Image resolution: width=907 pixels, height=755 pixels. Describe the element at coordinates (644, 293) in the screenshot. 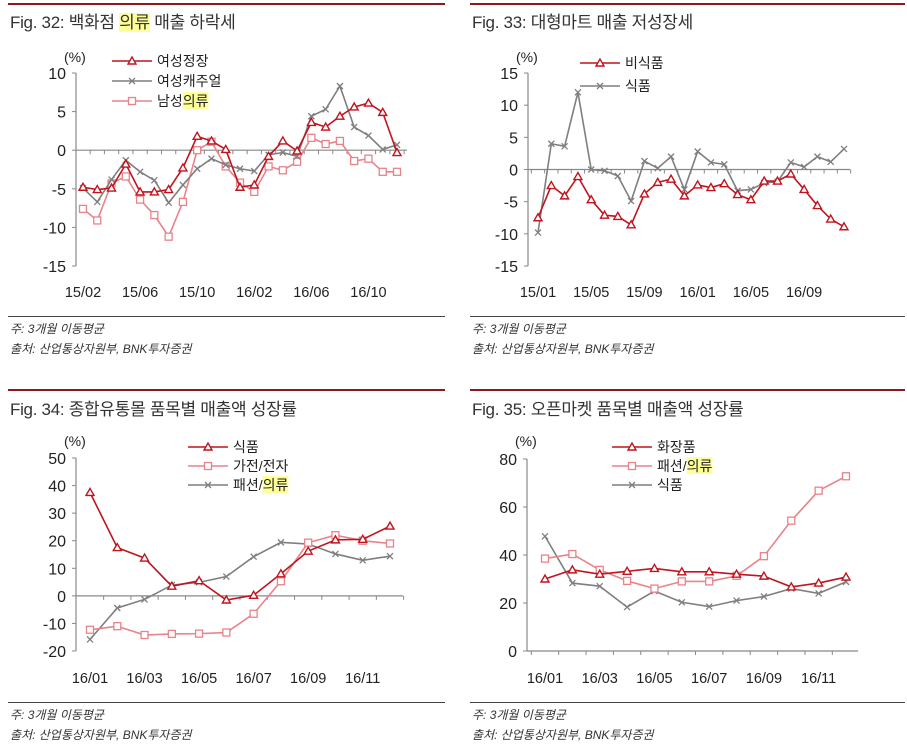

I see `x-tick-label: 15/09` at that location.